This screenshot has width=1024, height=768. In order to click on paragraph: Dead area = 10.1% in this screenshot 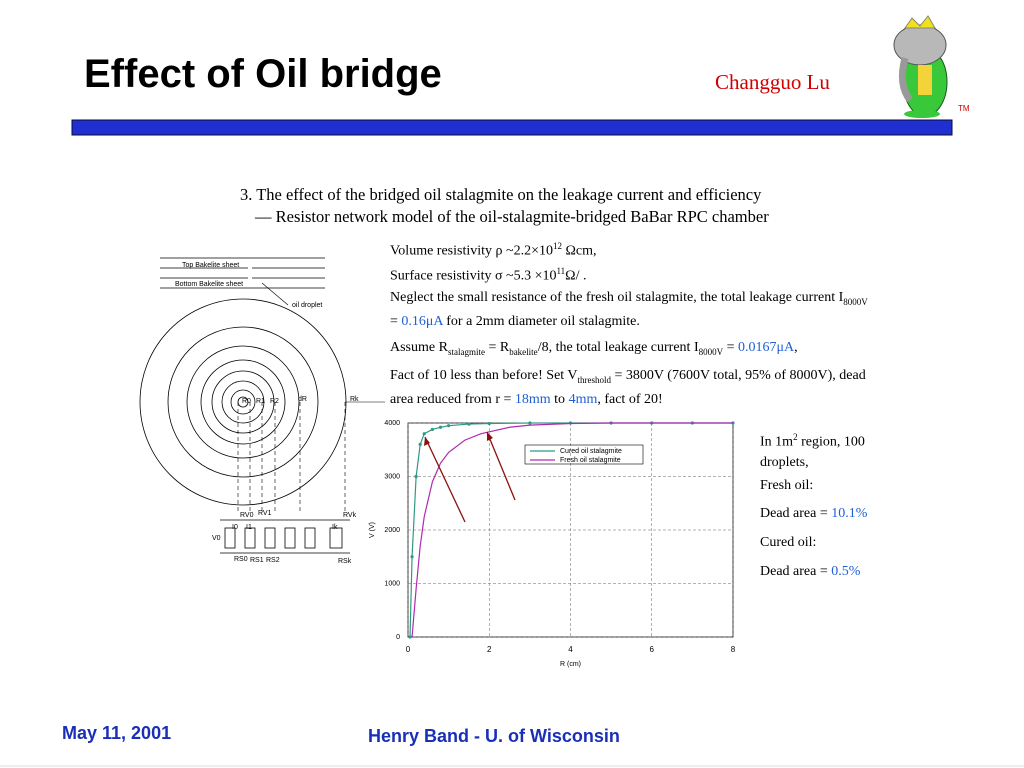, I will do `click(827, 514)`.